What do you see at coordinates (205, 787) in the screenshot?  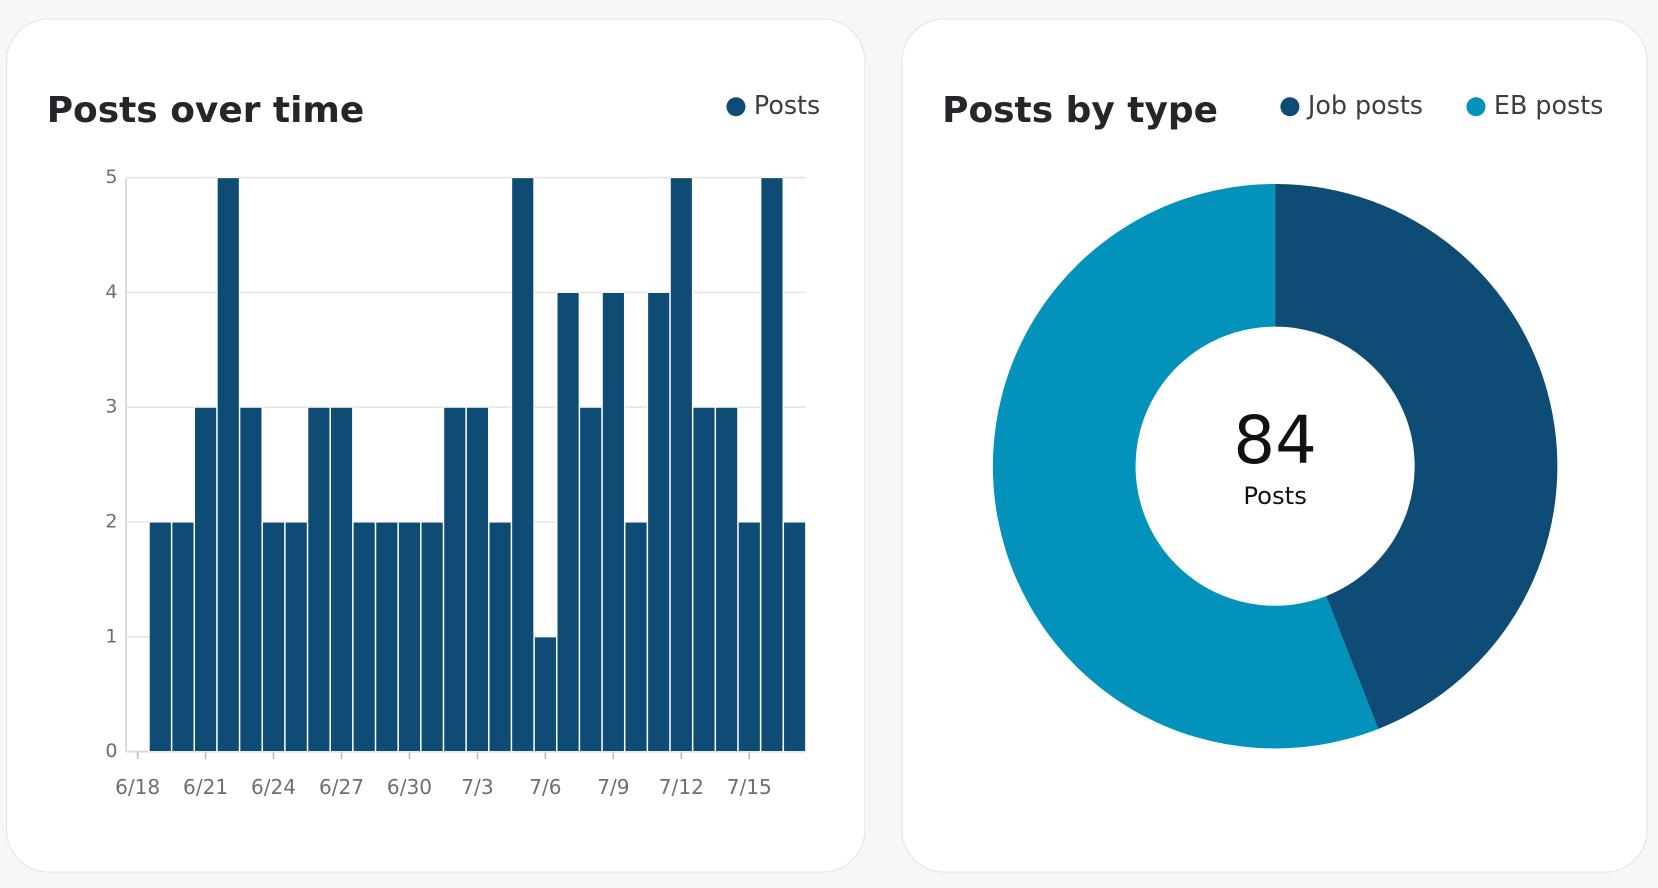 I see `x-tick-label: 6/21` at bounding box center [205, 787].